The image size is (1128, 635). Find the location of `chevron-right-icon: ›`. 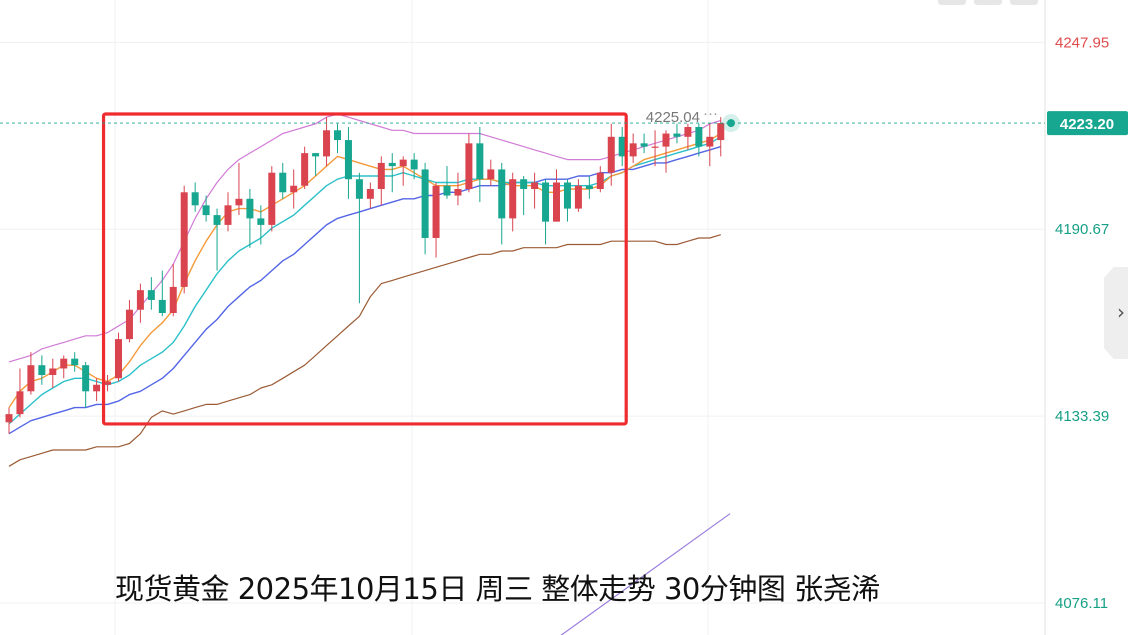

chevron-right-icon: › is located at coordinates (1121, 312).